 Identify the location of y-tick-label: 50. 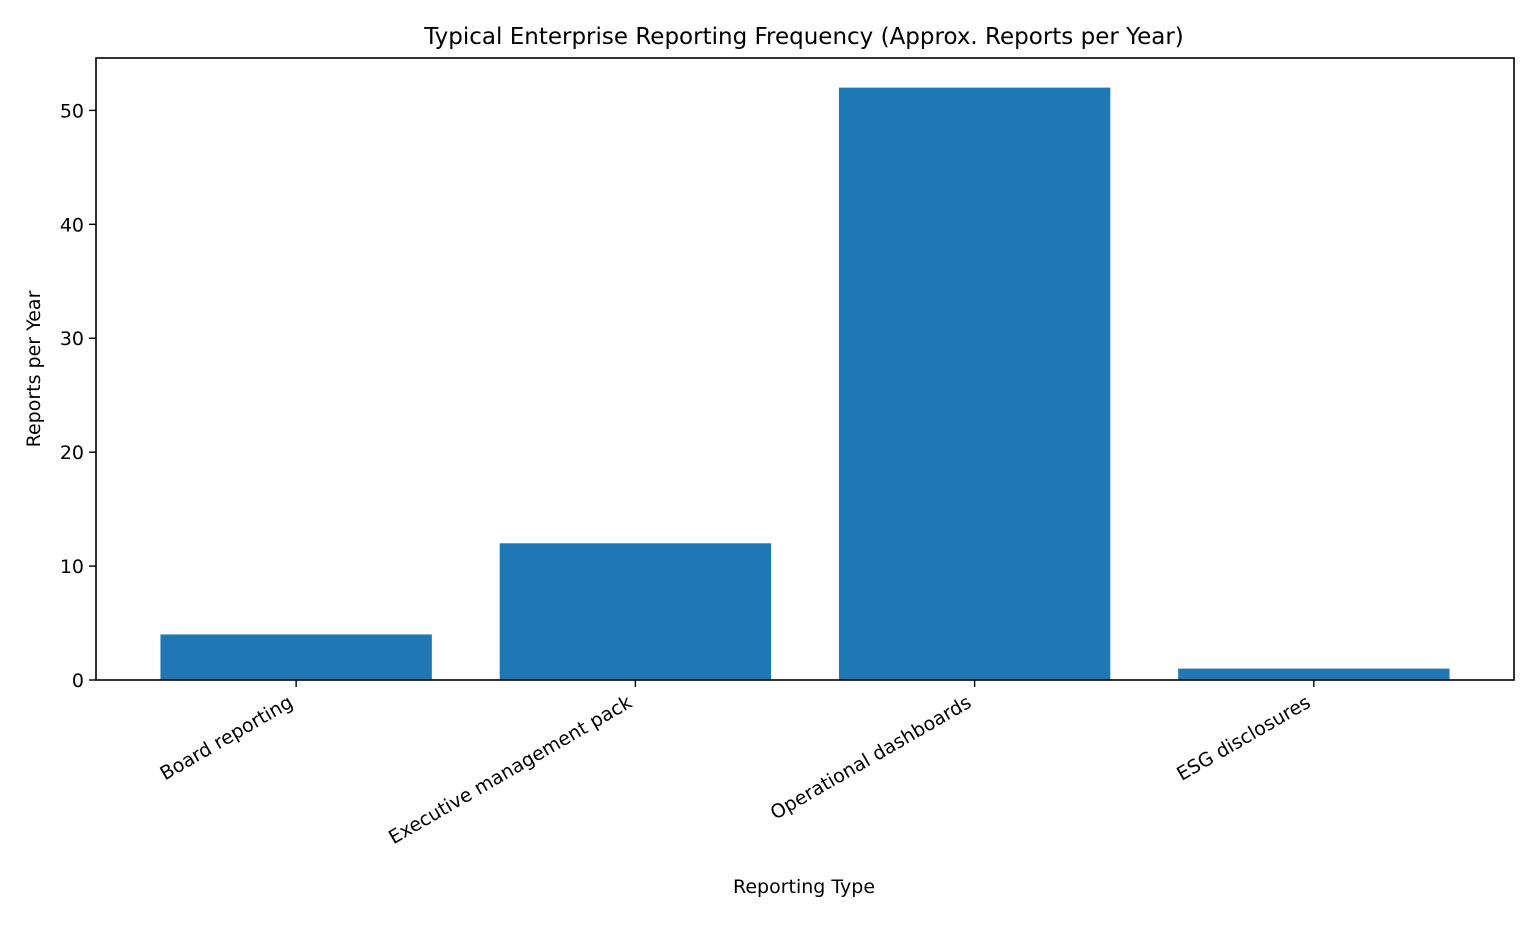
(72, 111).